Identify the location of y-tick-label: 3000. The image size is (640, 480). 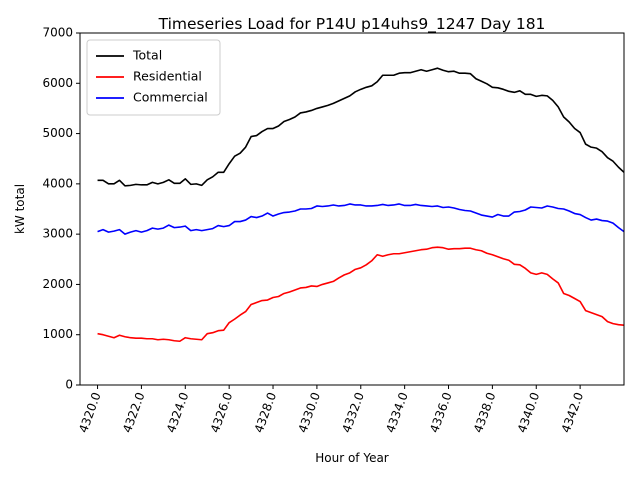
(57, 234).